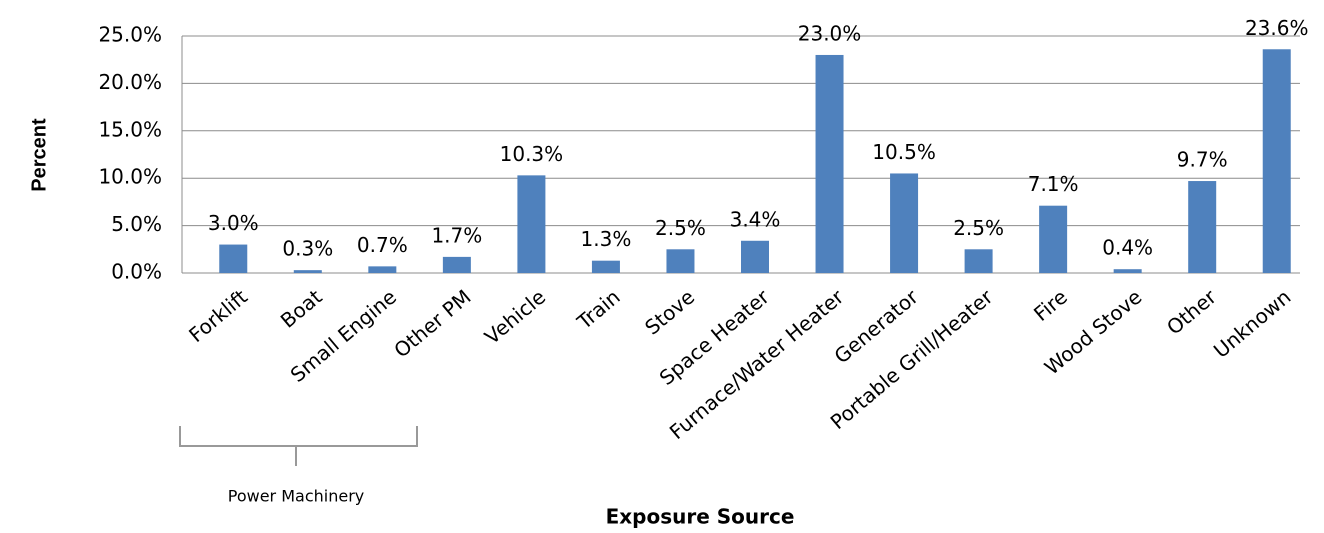  Describe the element at coordinates (532, 154) in the screenshot. I see `value-label: 10.3%` at that location.